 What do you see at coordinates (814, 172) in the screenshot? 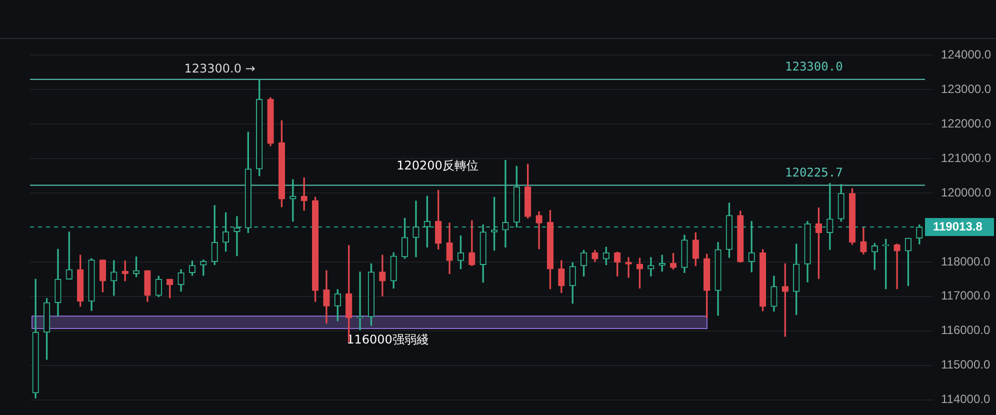
I see `ref-line-label: 120225.7` at bounding box center [814, 172].